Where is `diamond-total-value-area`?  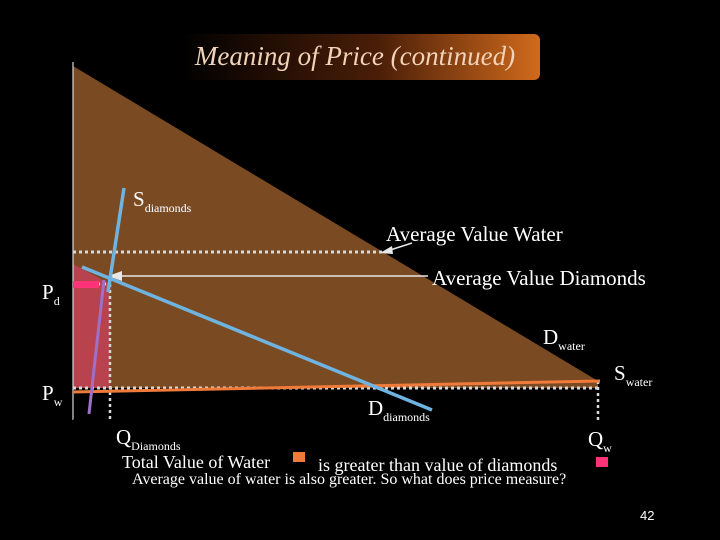
diamond-total-value-area is located at coordinates (91, 326).